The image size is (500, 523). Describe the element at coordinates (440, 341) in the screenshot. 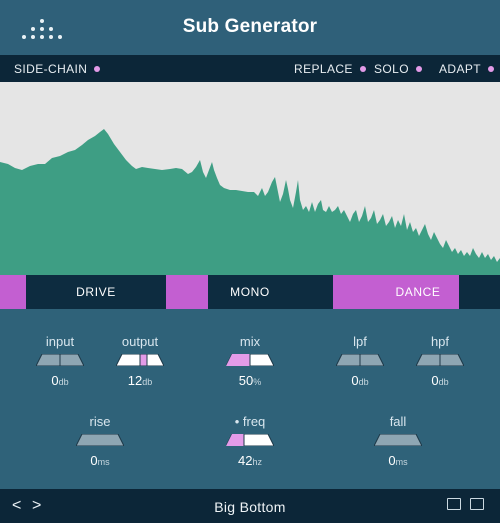

I see `hpf-label: hpf` at that location.